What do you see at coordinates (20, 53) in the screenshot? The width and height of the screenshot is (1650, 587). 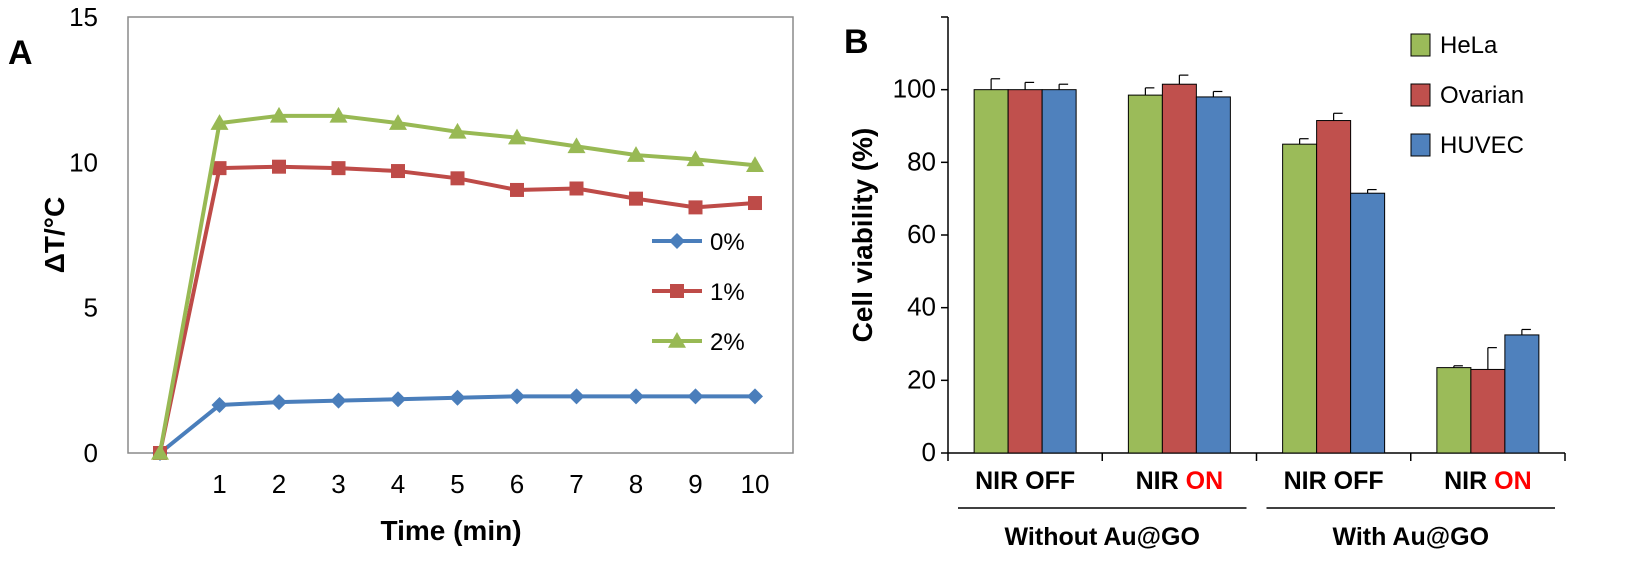 I see `panel-a-letter: A` at bounding box center [20, 53].